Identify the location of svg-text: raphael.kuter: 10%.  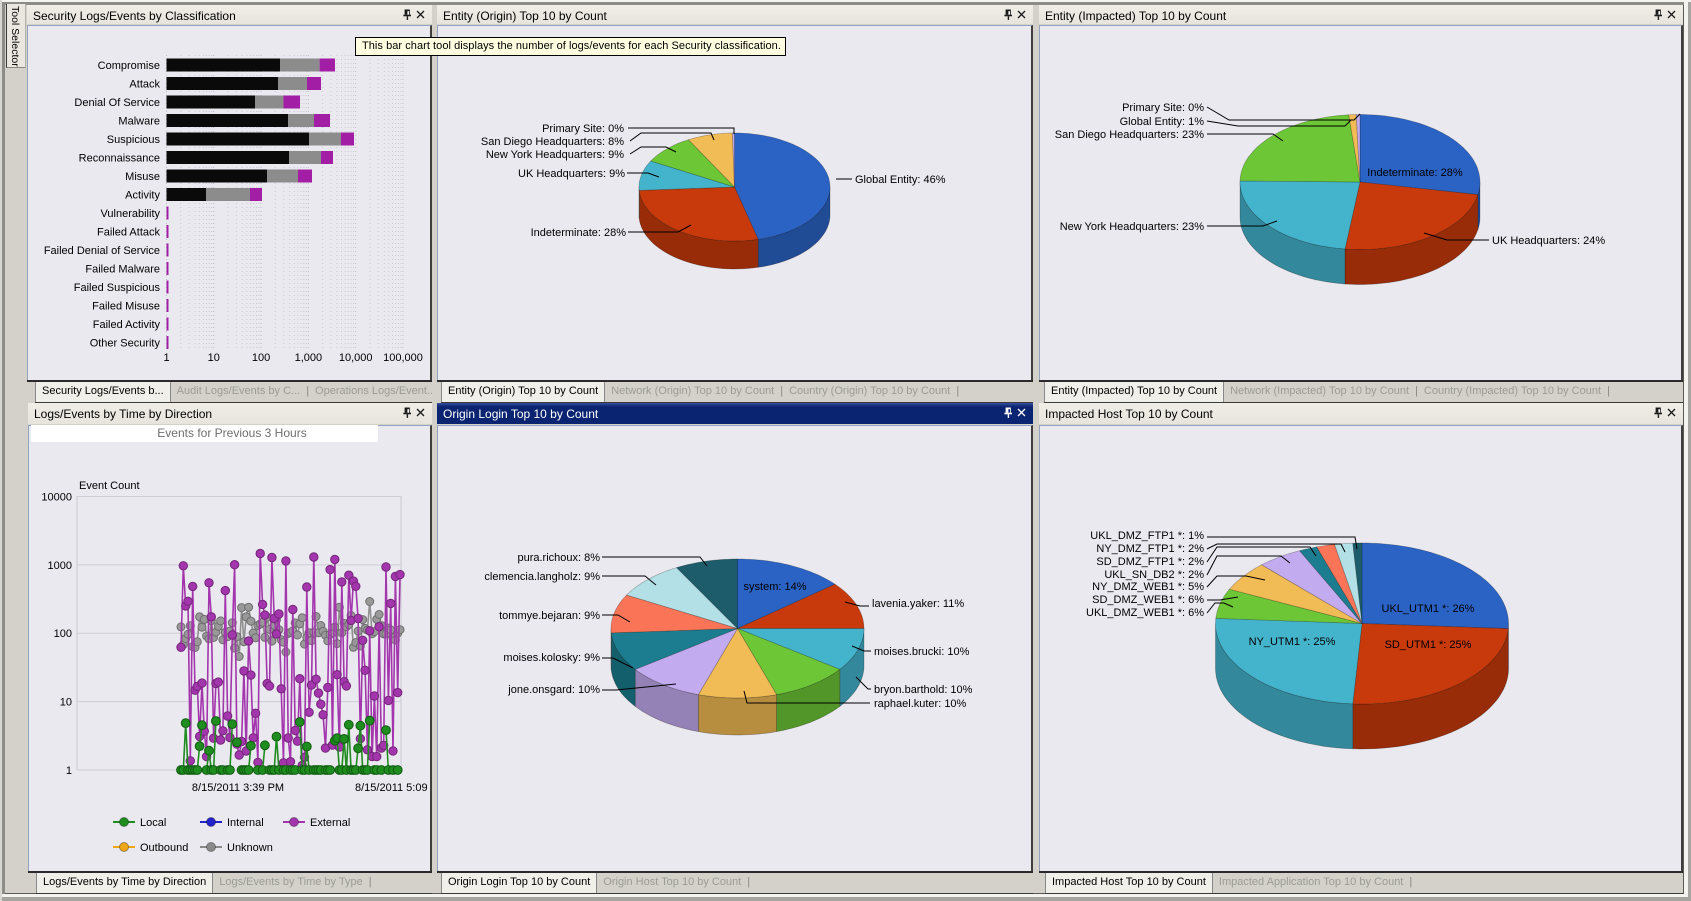
(920, 704).